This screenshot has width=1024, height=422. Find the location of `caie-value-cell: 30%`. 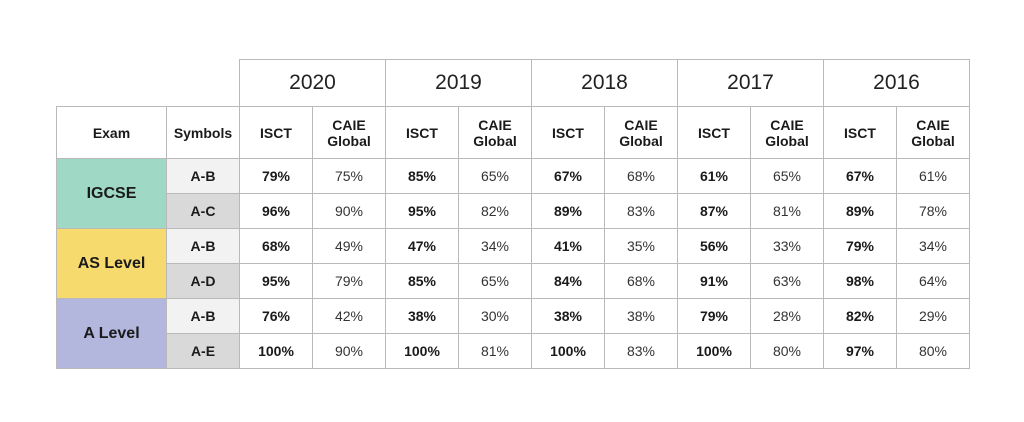

caie-value-cell: 30% is located at coordinates (495, 316).